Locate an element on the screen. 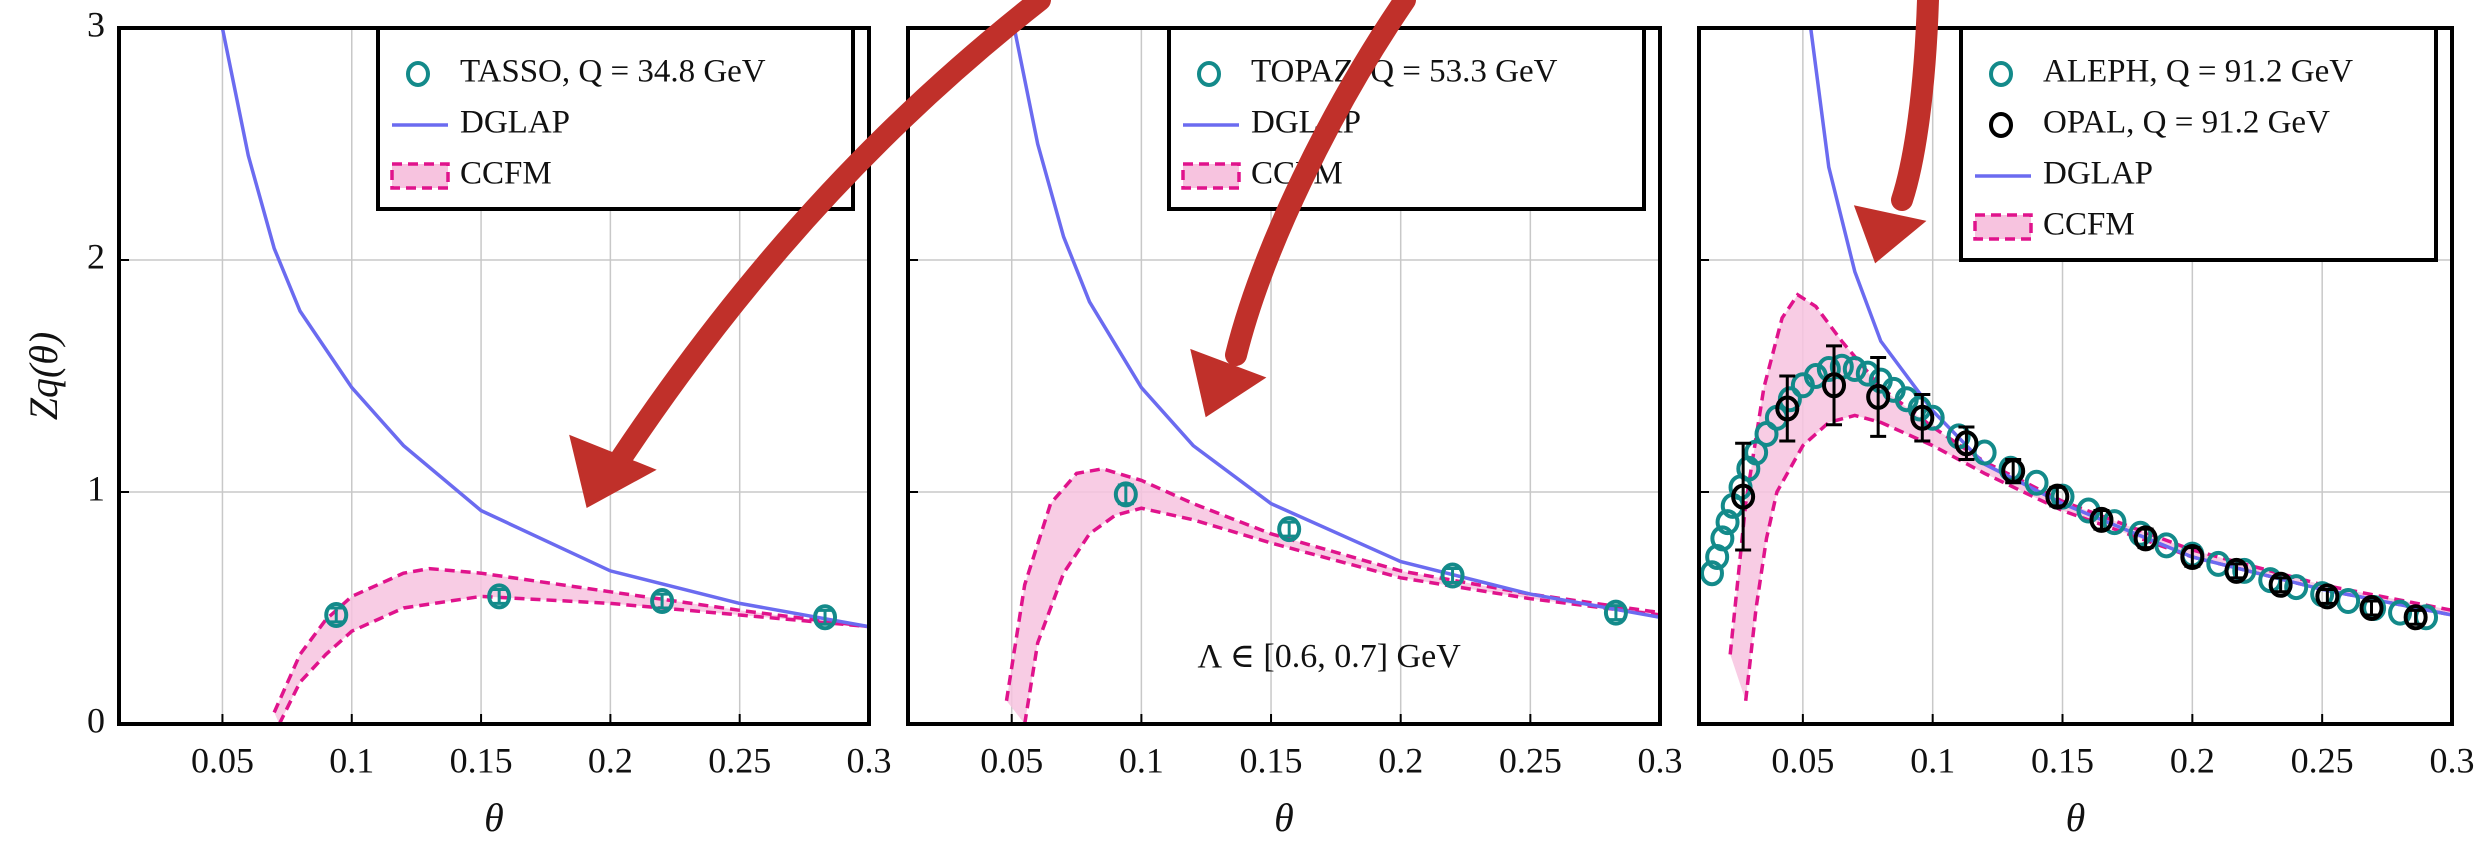 The image size is (2486, 844). y-tick-label: 0 is located at coordinates (96, 720).